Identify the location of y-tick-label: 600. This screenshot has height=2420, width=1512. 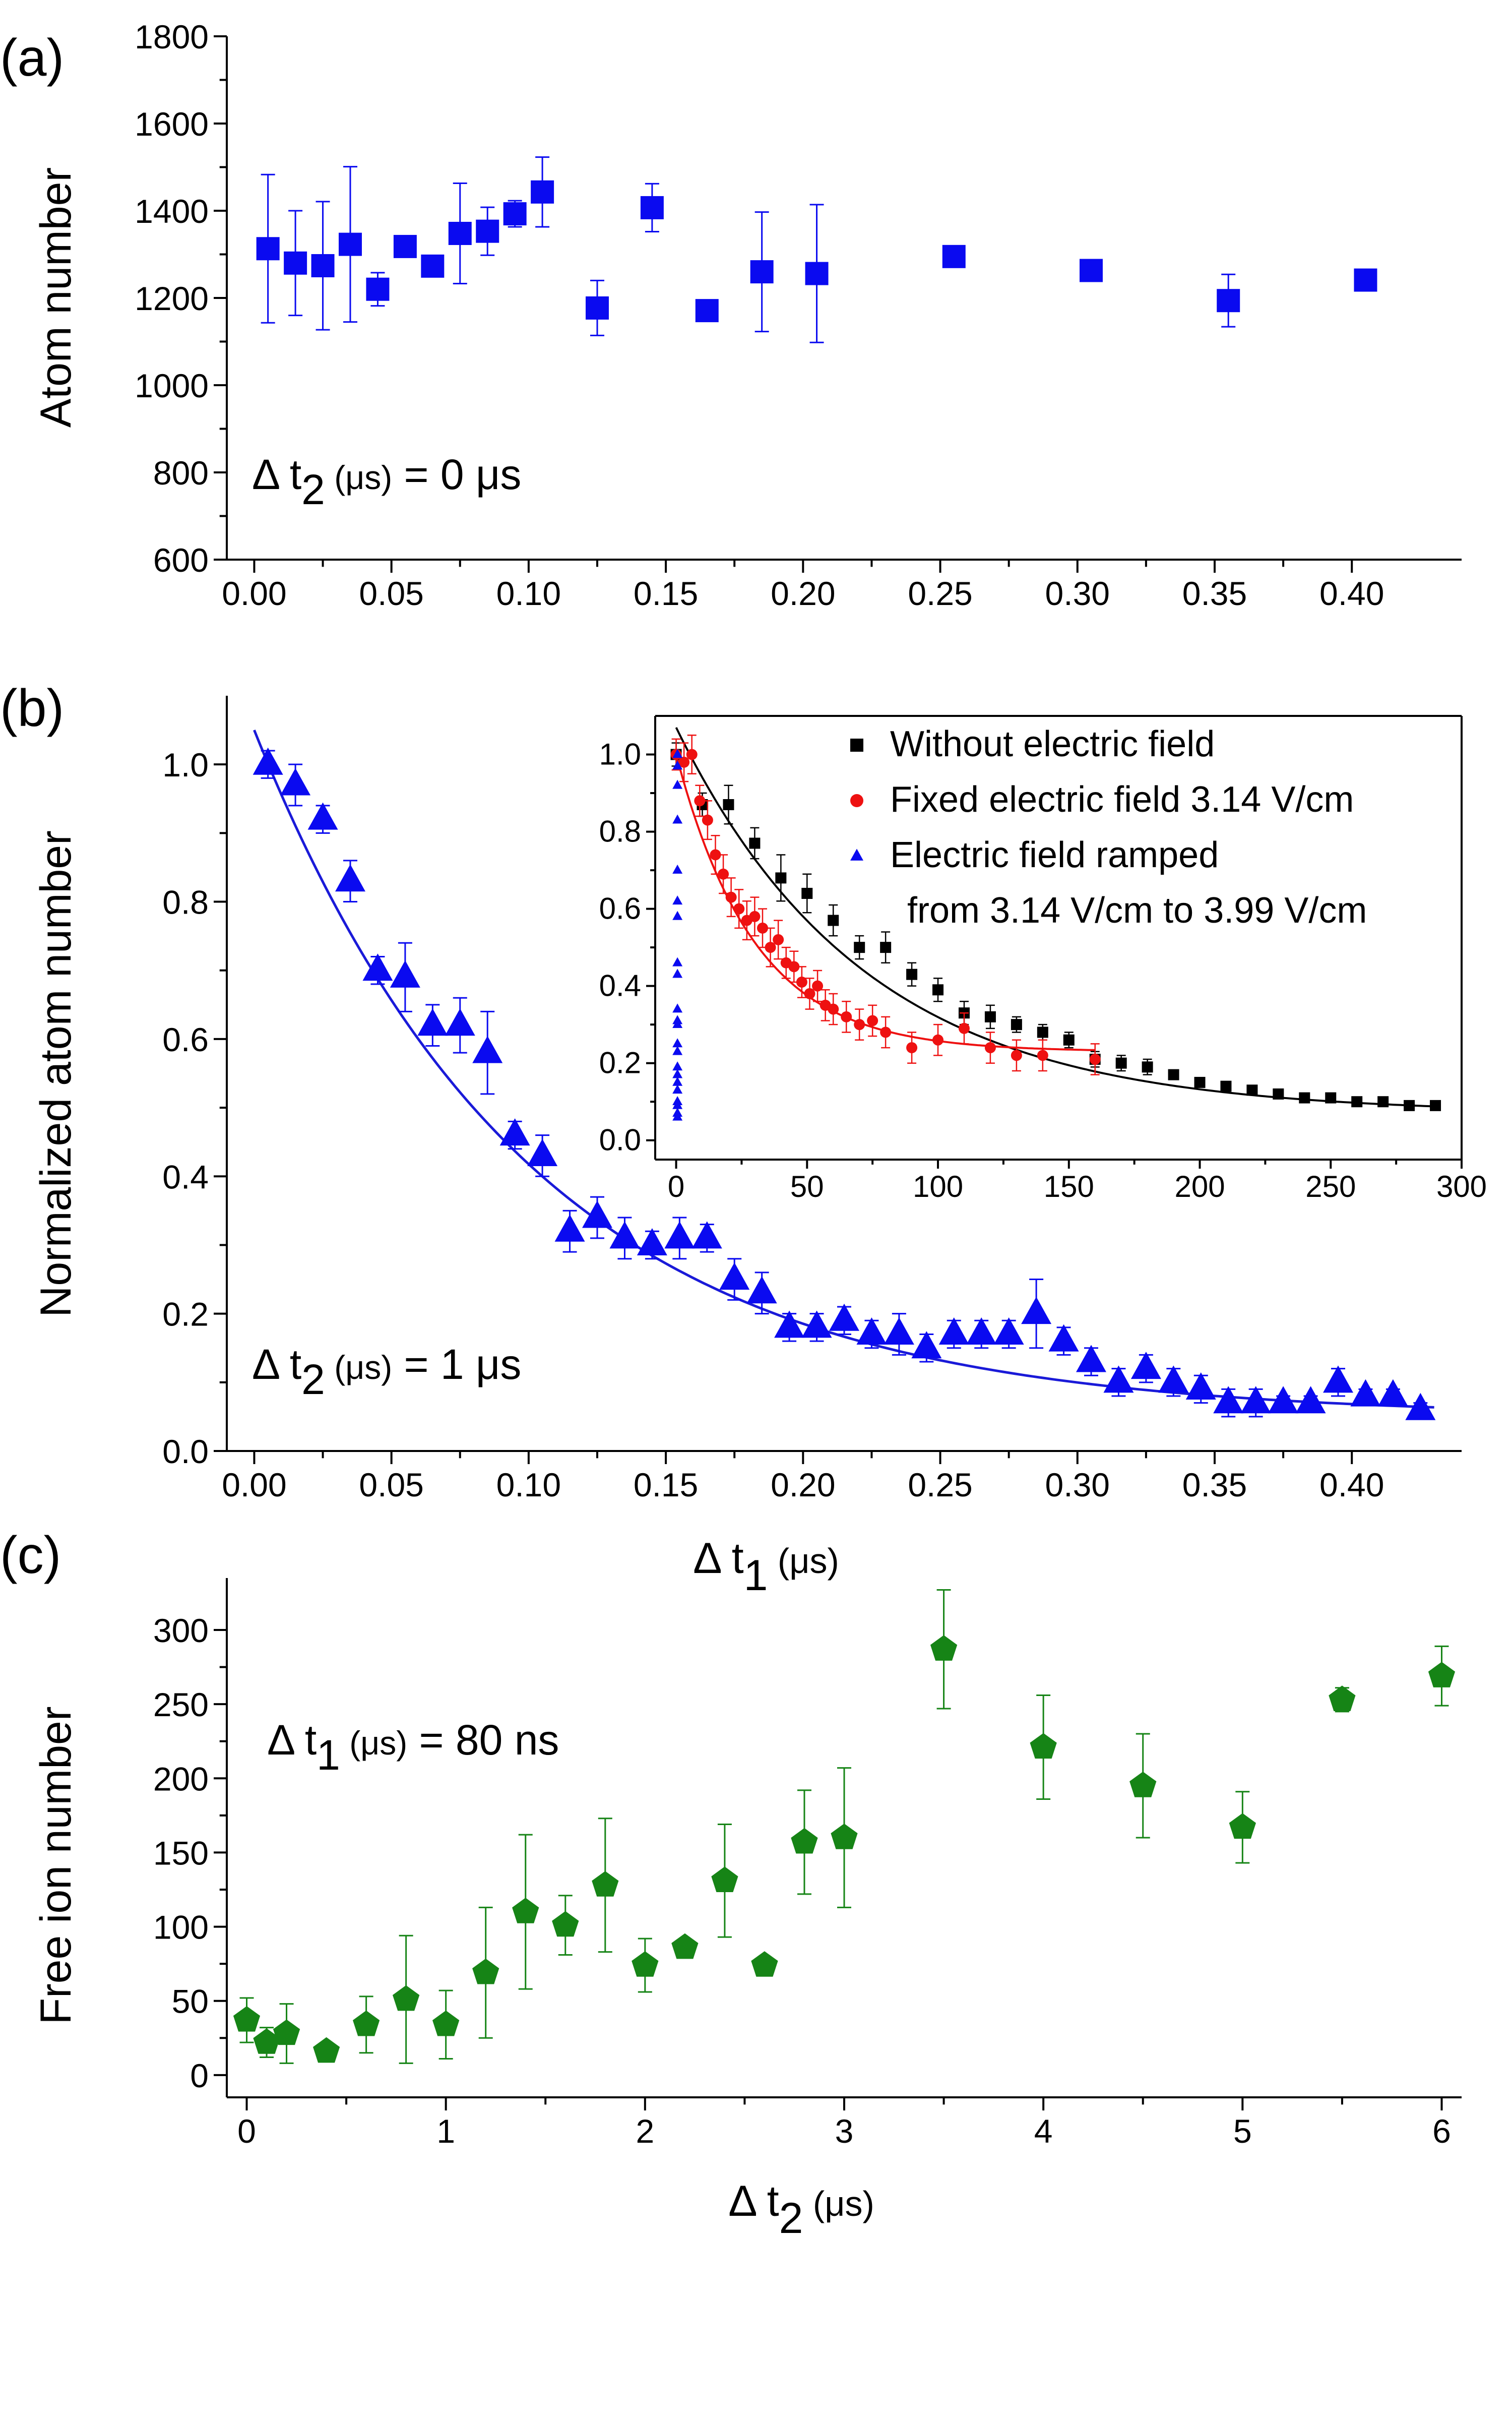
(181, 560).